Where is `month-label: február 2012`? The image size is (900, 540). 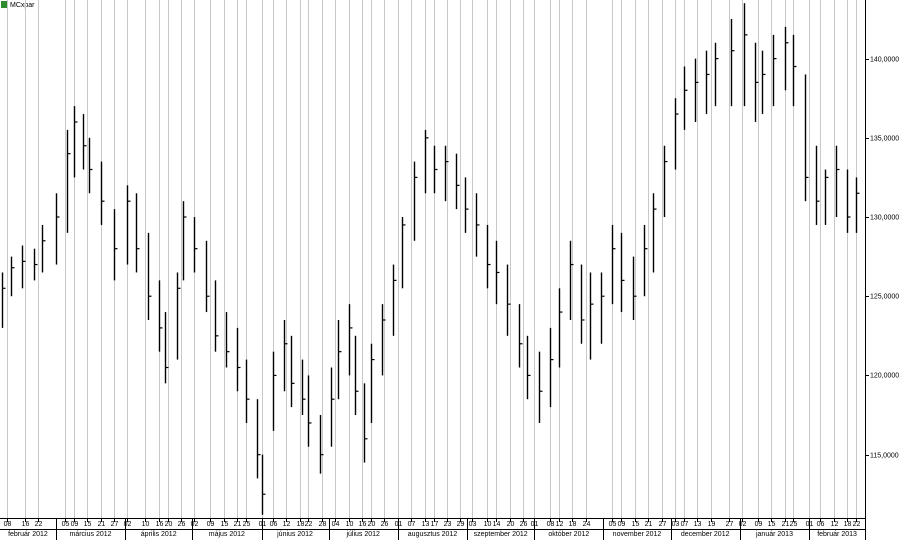
month-label: február 2012 is located at coordinates (28, 534).